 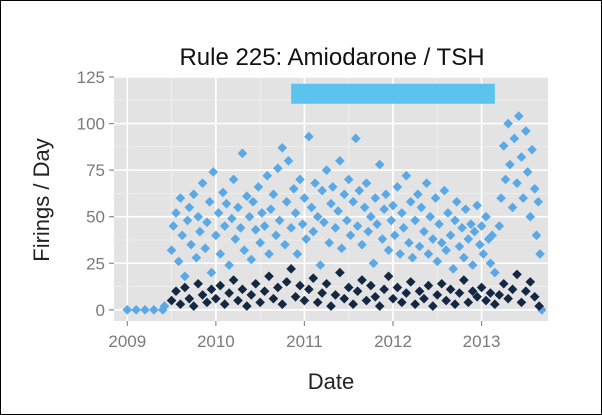 I want to click on x-tick-label: 2012, so click(x=393, y=341).